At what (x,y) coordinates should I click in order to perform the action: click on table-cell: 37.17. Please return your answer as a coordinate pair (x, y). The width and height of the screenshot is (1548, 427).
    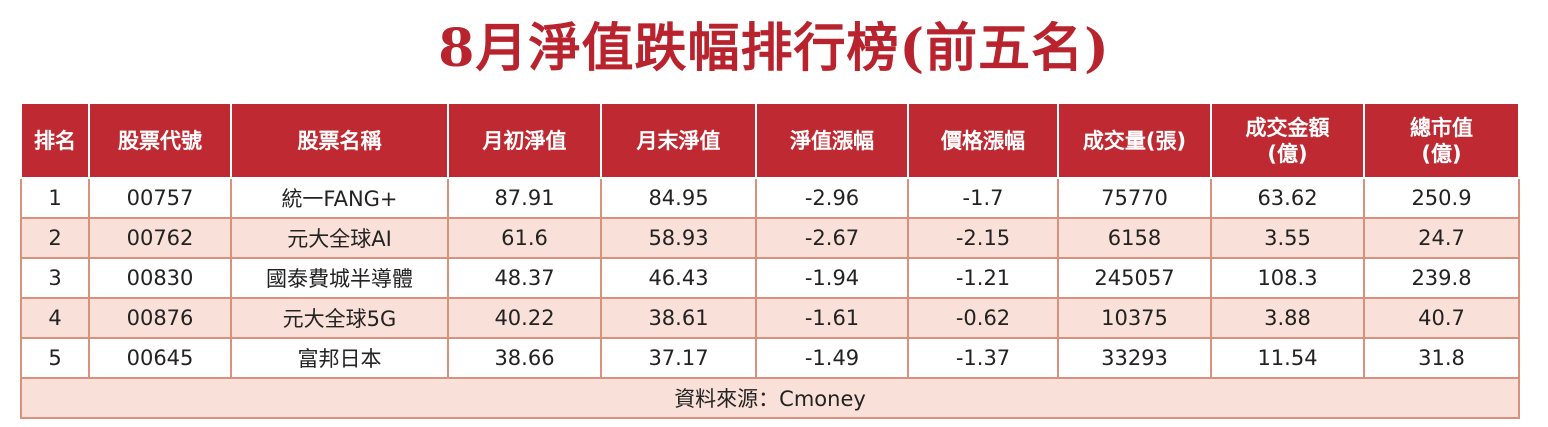
    Looking at the image, I should click on (678, 358).